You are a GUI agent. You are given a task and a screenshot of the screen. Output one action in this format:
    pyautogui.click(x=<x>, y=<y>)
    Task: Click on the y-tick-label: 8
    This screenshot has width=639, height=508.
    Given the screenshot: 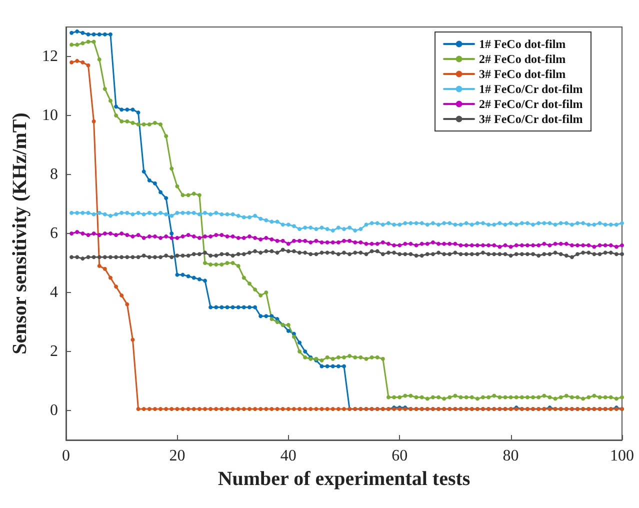 What is the action you would take?
    pyautogui.click(x=54, y=174)
    